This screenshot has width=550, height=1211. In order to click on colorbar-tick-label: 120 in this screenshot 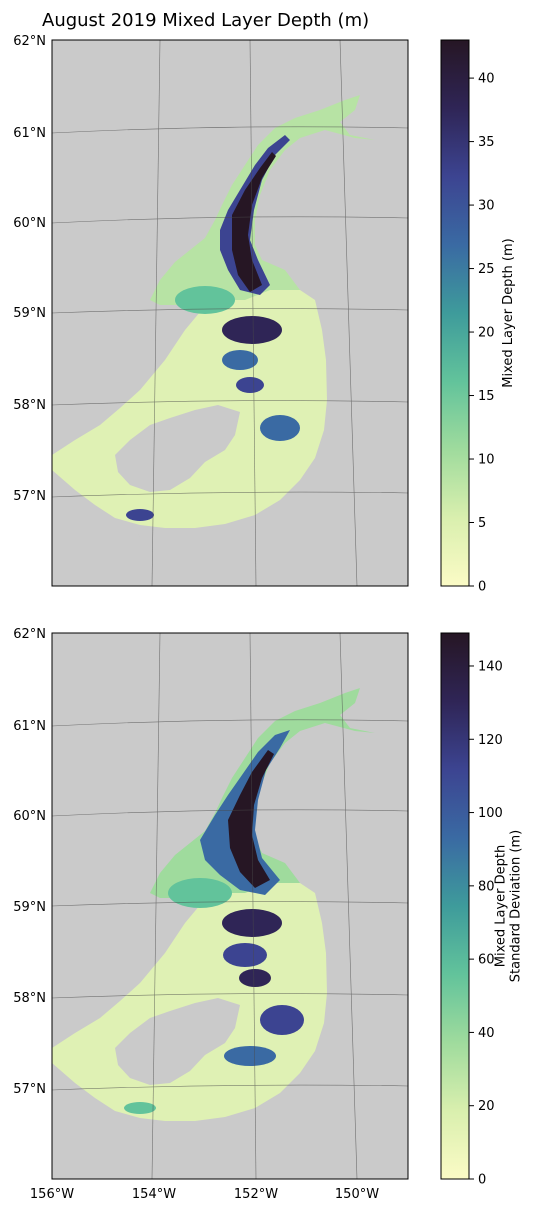, I will do `click(490, 740)`.